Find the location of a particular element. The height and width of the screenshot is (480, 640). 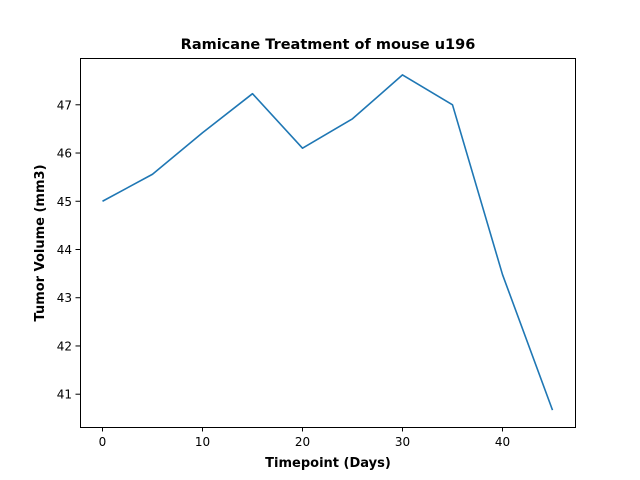

y-tick-label: 45 is located at coordinates (64, 202).